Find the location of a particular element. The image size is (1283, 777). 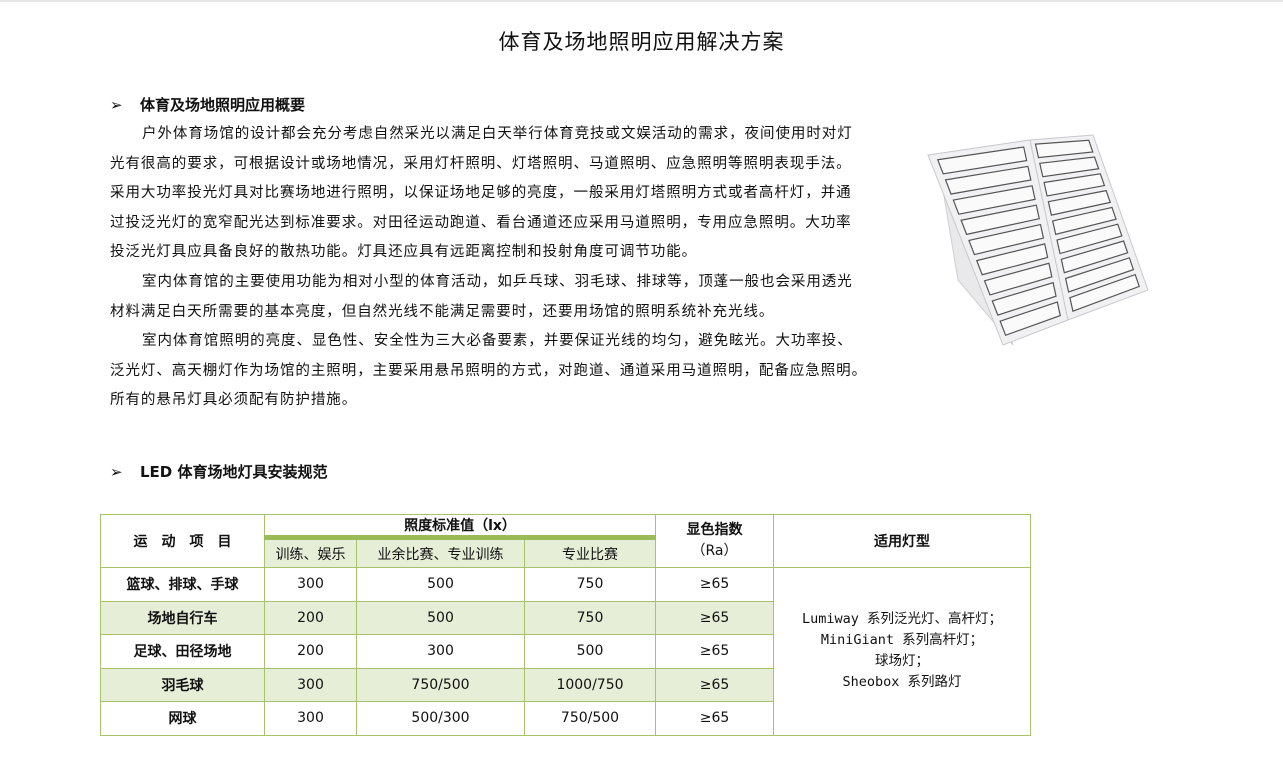

section-heading-text: 体育及场地照明应用概要 is located at coordinates (223, 105).